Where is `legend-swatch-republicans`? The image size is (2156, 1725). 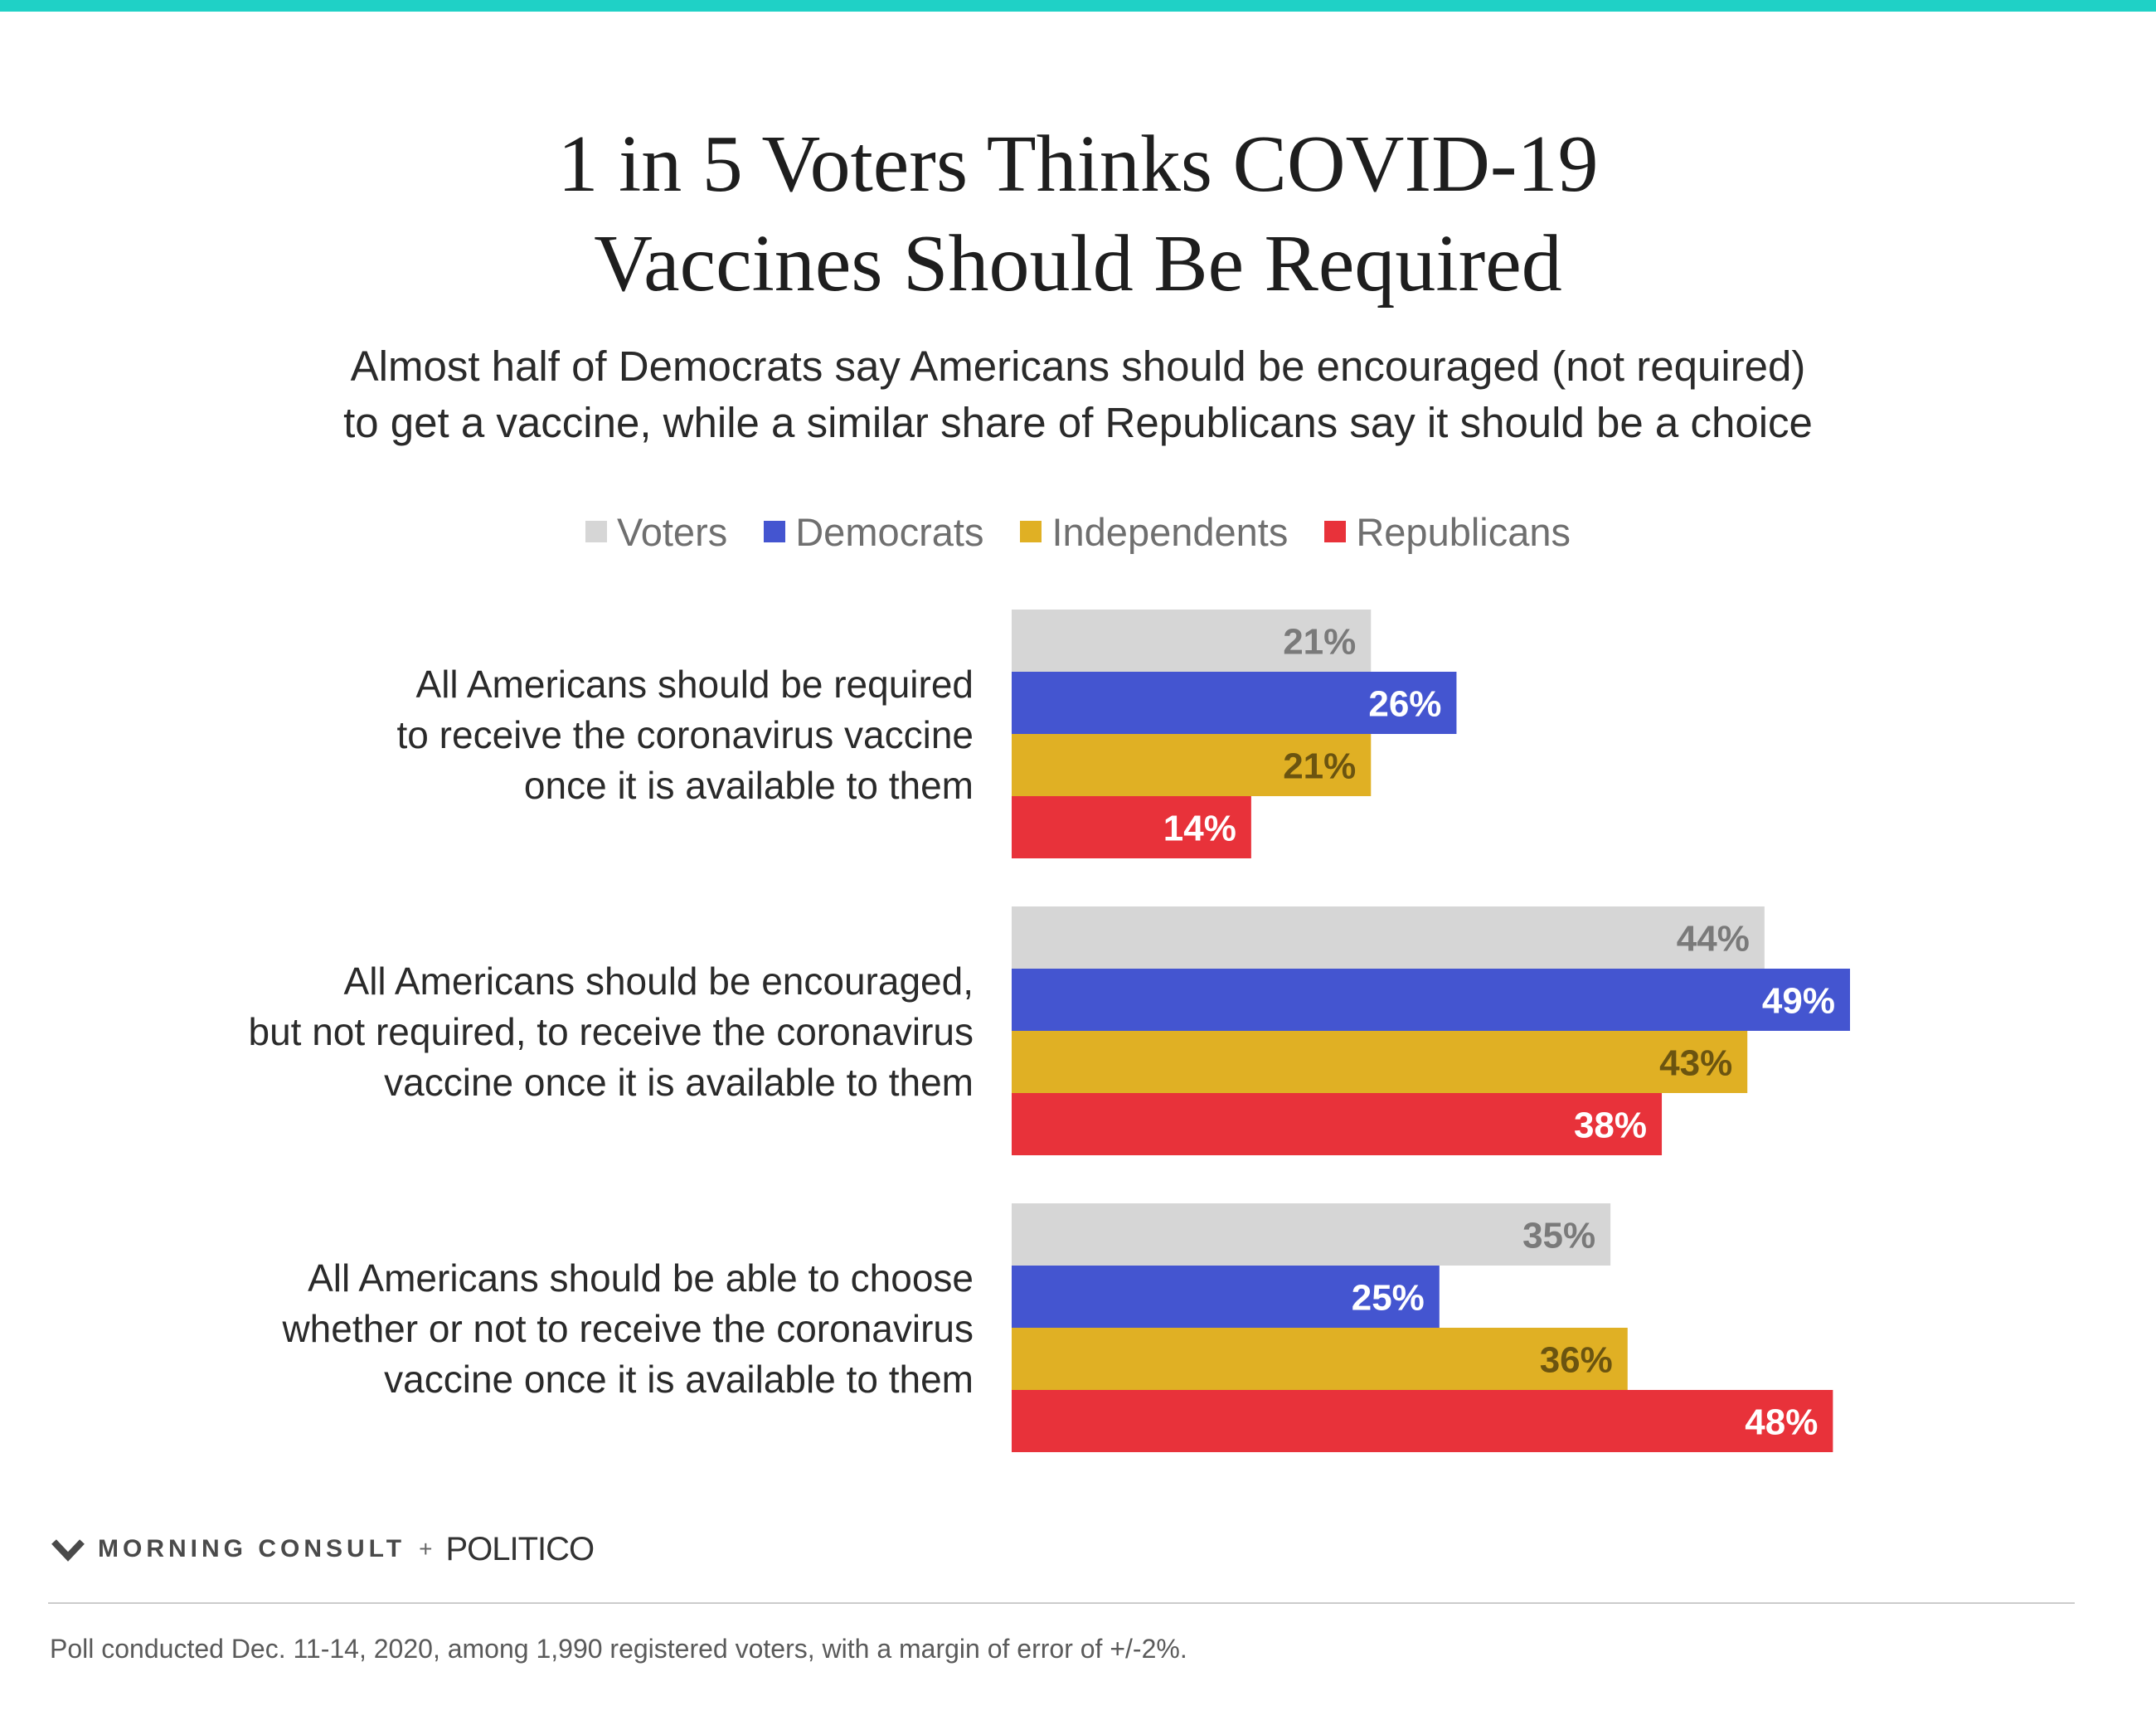 legend-swatch-republicans is located at coordinates (1335, 532).